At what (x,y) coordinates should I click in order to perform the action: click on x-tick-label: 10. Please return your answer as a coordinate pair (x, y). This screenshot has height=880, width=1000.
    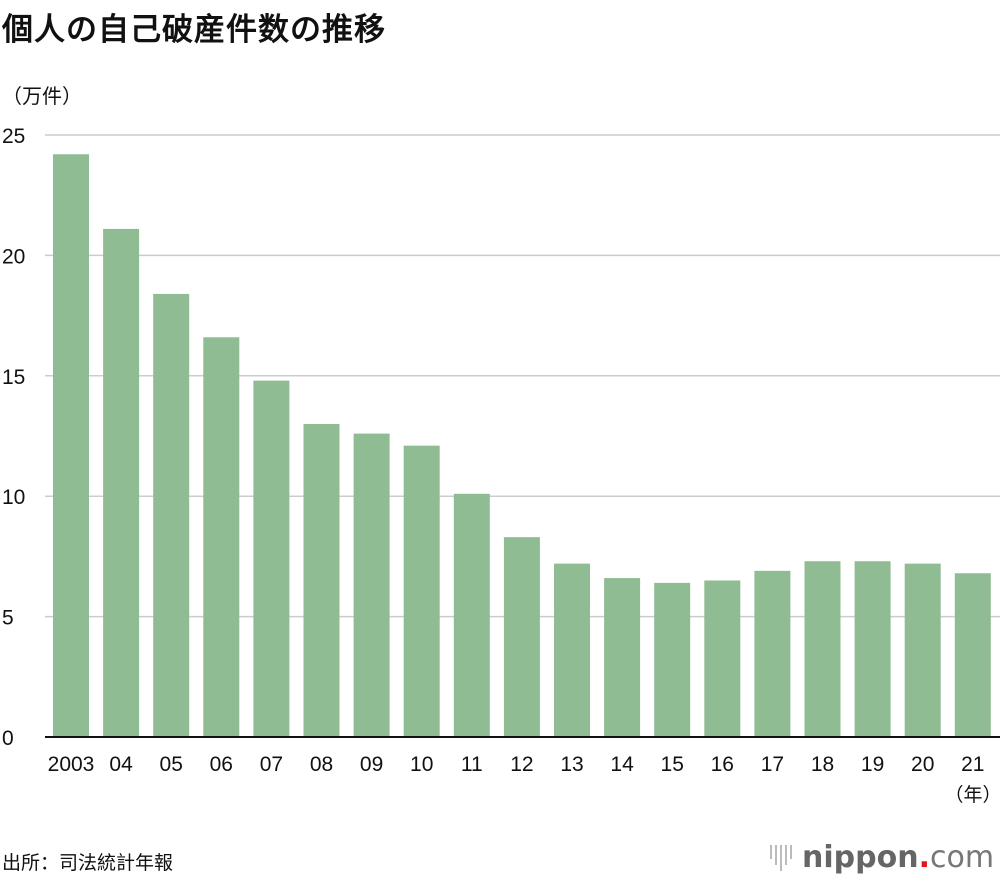
    Looking at the image, I should click on (421, 764).